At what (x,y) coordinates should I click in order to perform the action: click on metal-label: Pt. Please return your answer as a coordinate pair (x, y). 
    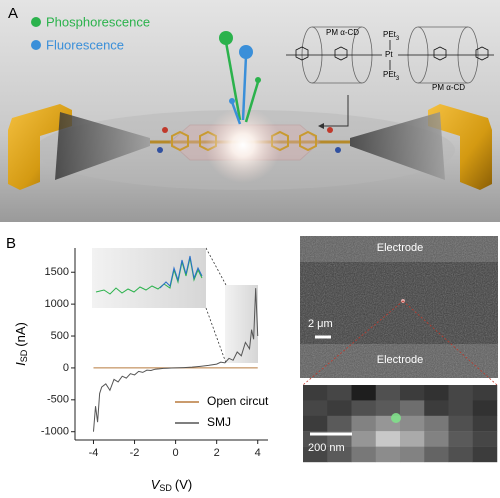
    Looking at the image, I should click on (389, 54).